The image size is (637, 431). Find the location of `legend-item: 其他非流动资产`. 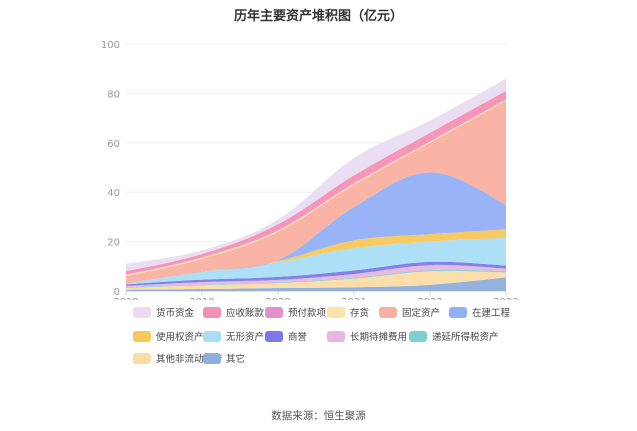

legend-item: 其他非流动资产 is located at coordinates (178, 358).